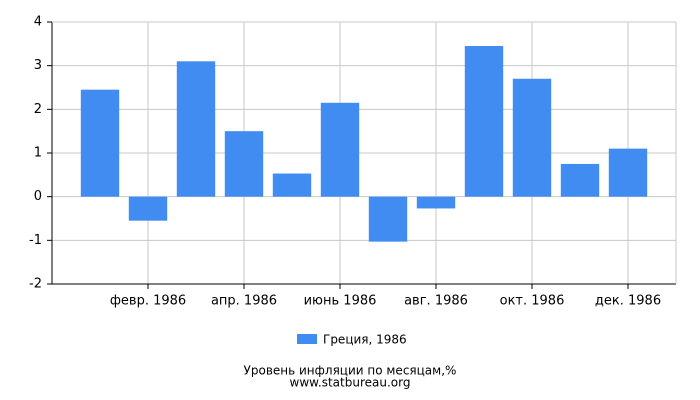  I want to click on y-tick-label: 0, so click(38, 196).